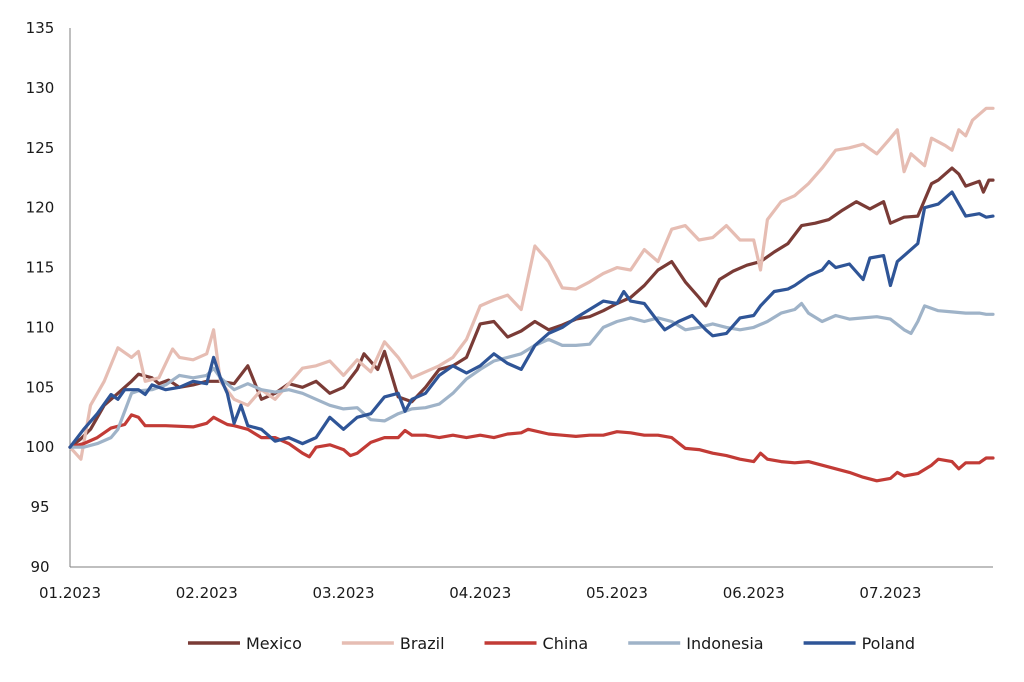 The height and width of the screenshot is (682, 1024). I want to click on legend-label: Brazil, so click(422, 643).